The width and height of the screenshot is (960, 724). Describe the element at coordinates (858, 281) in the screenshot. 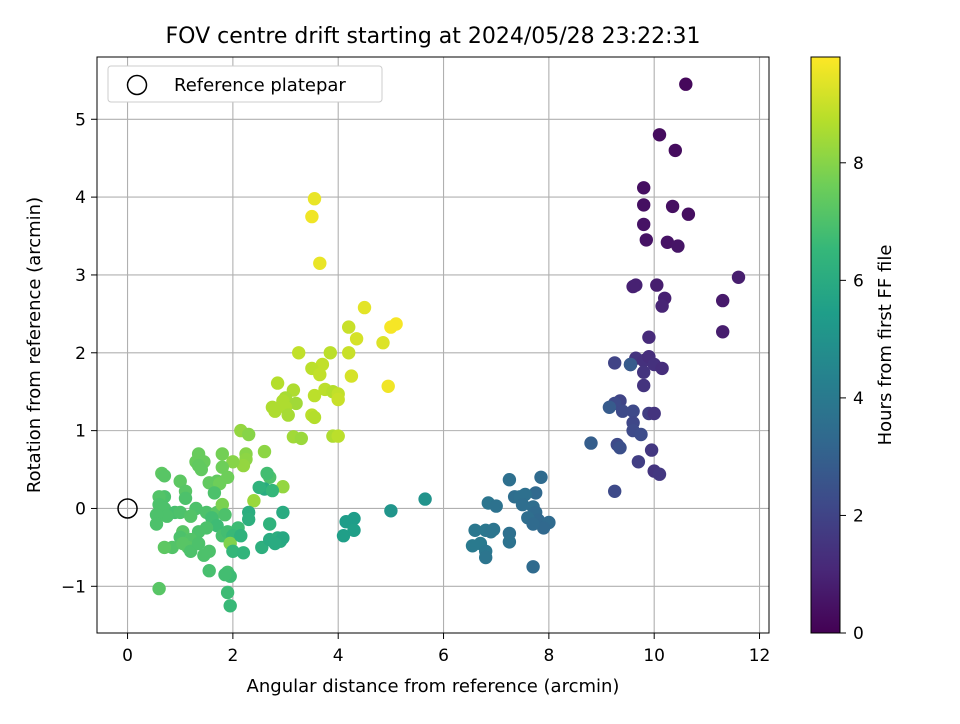

I see `colorbar-tick-label: 6` at that location.